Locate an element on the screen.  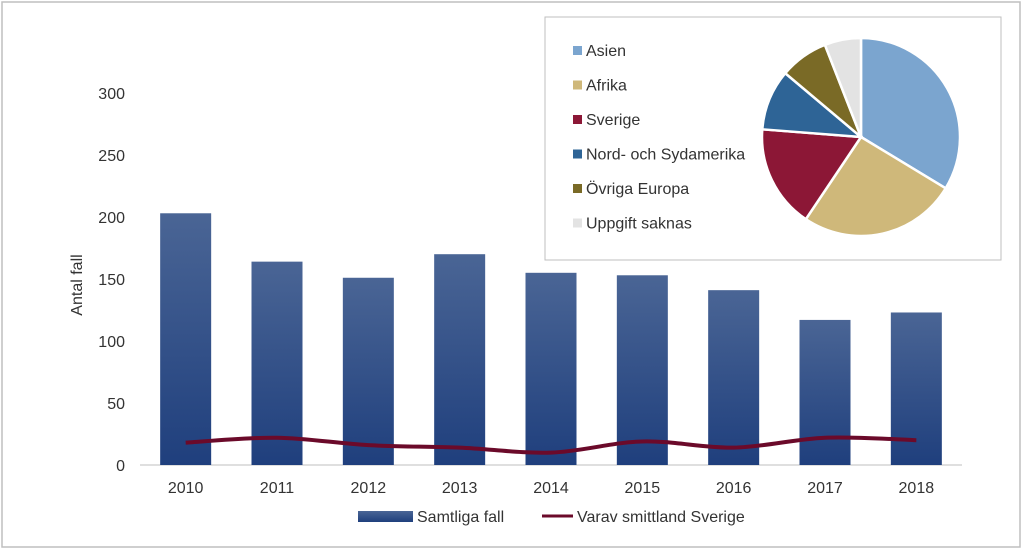
y-tick-label: 200 is located at coordinates (111, 218).